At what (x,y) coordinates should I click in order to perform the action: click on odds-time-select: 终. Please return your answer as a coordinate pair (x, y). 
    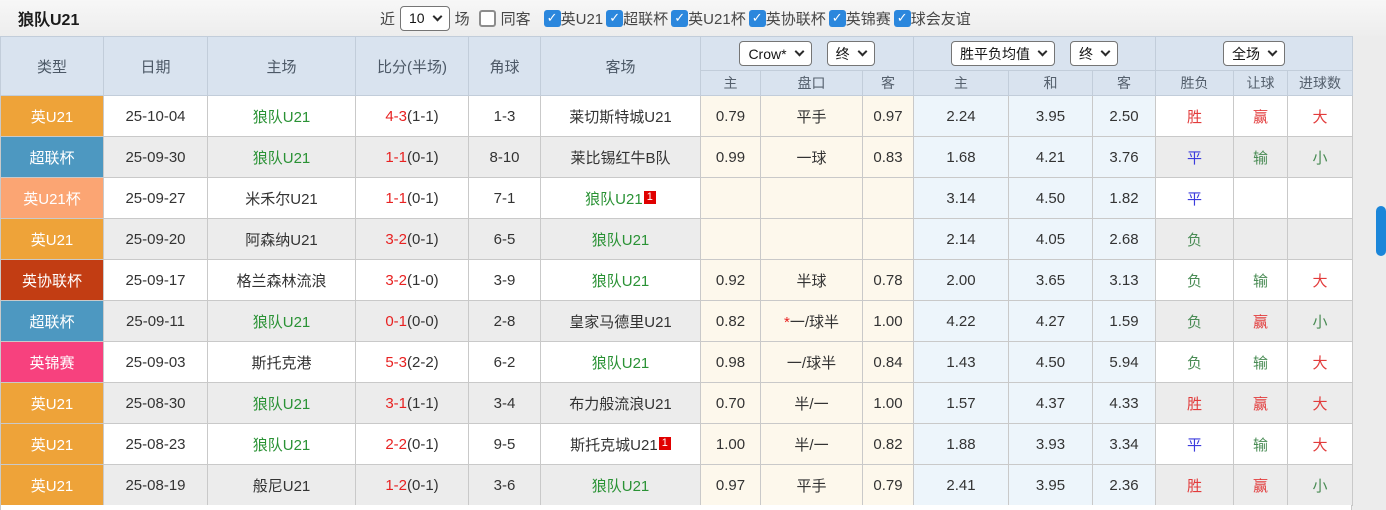
    Looking at the image, I should click on (850, 53).